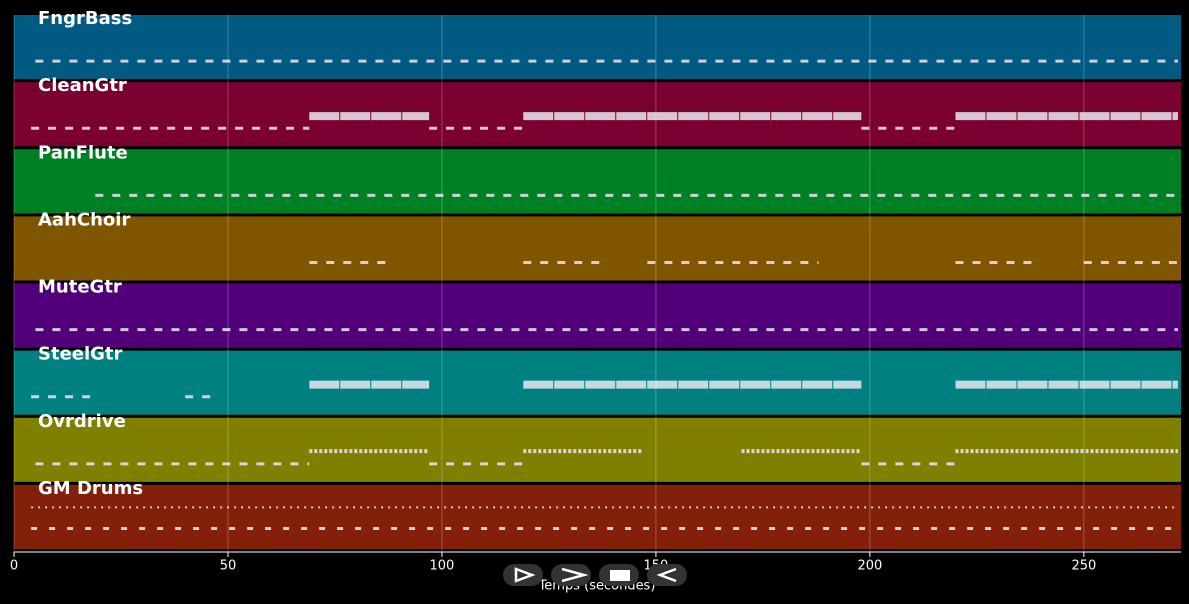 Image resolution: width=1189 pixels, height=604 pixels. I want to click on controls, so click(595, 575).